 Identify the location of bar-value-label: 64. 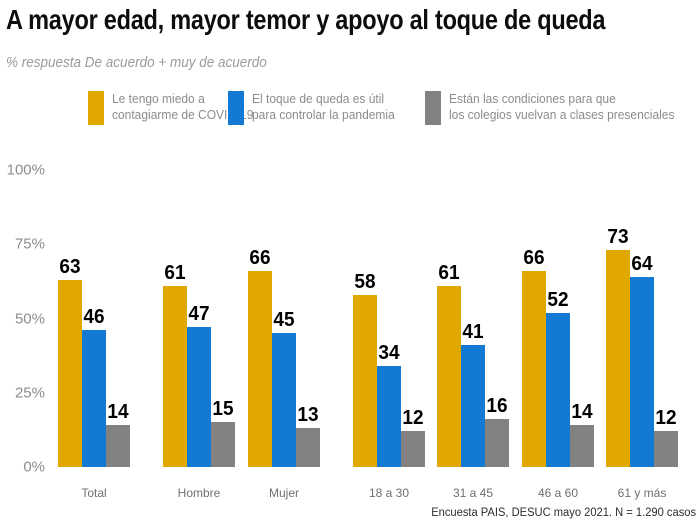
(642, 264).